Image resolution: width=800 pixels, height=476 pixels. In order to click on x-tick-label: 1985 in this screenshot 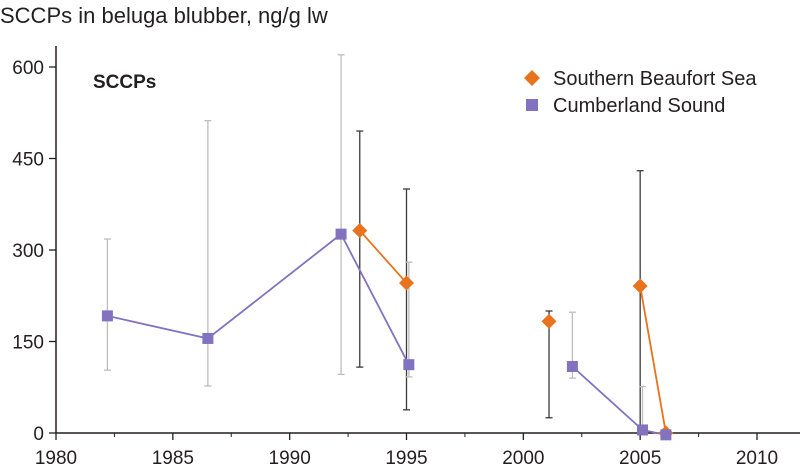, I will do `click(173, 458)`.